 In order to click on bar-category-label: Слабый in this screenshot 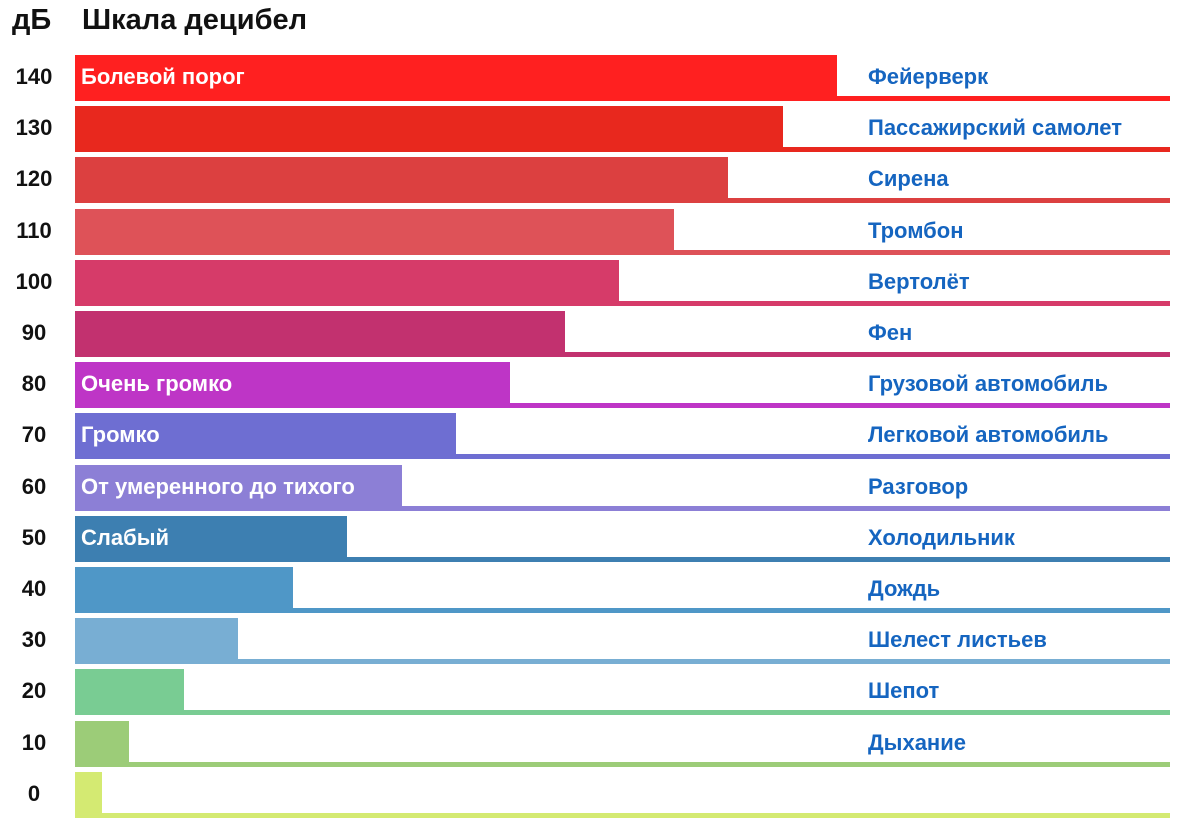, I will do `click(125, 537)`.